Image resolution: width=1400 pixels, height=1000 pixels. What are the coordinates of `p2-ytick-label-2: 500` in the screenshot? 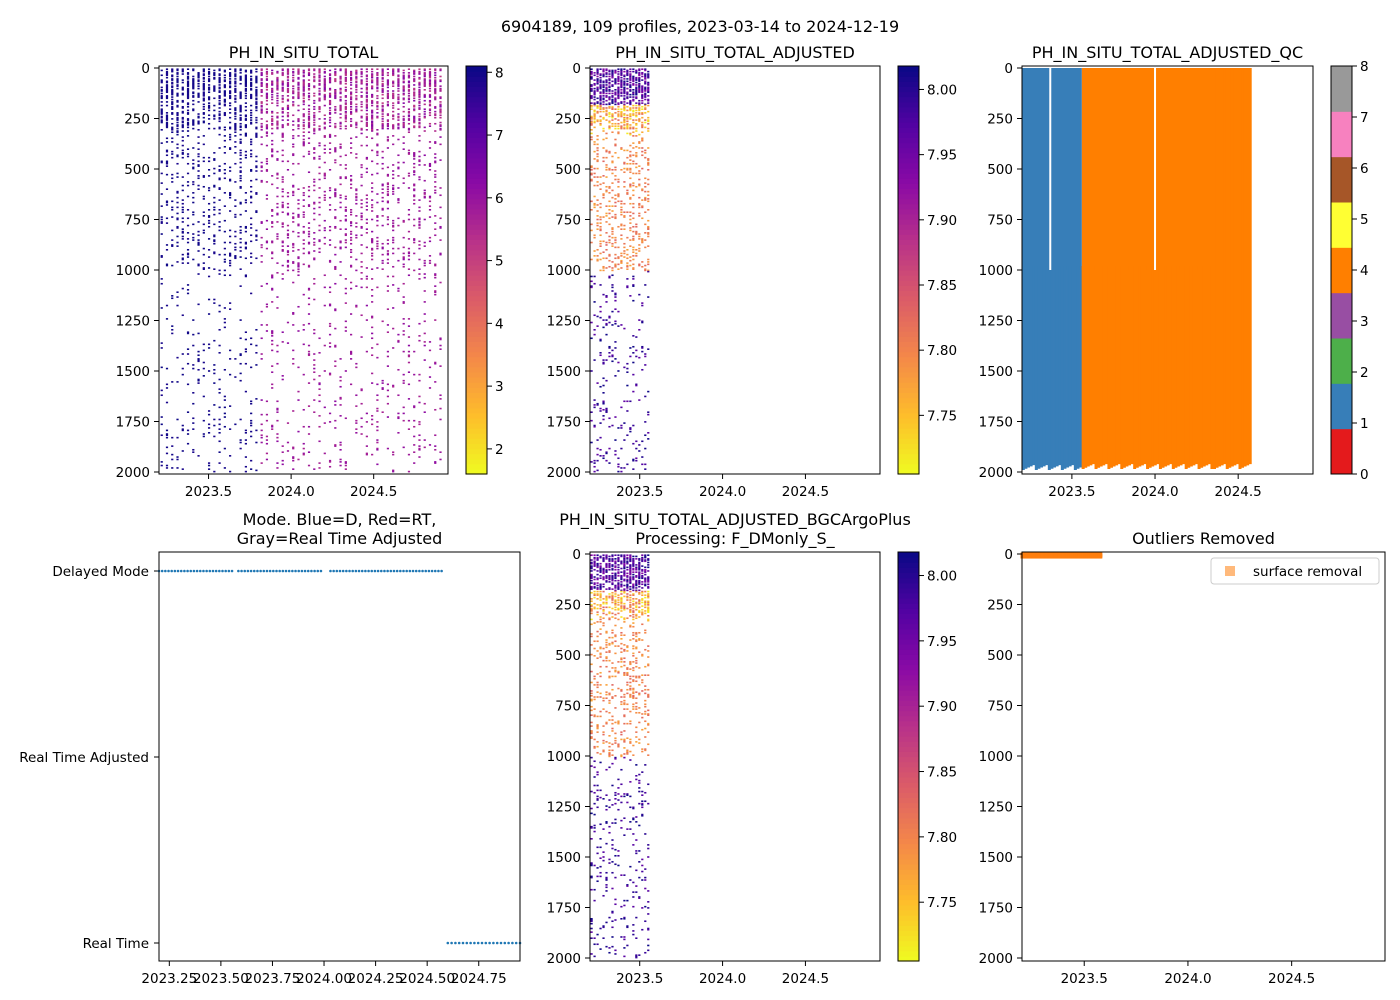 It's located at (568, 170).